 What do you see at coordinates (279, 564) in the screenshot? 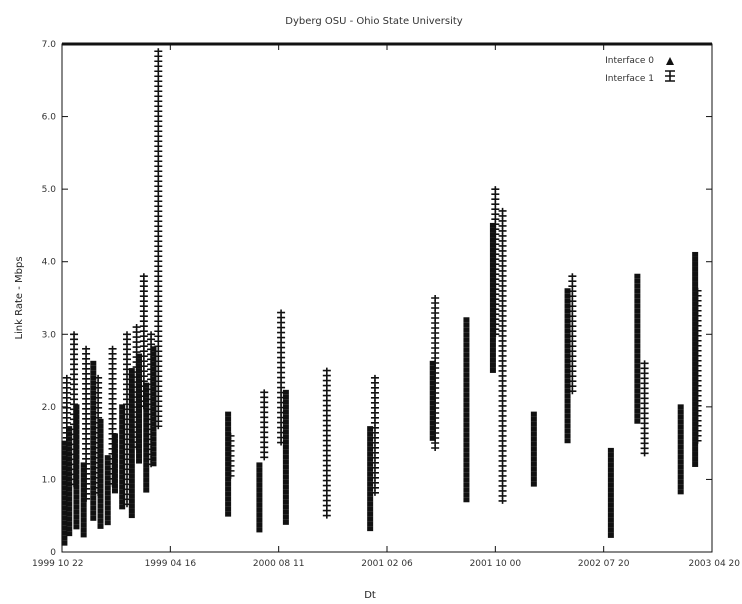
I see `x-tick-label: 2000 08 11` at bounding box center [279, 564].